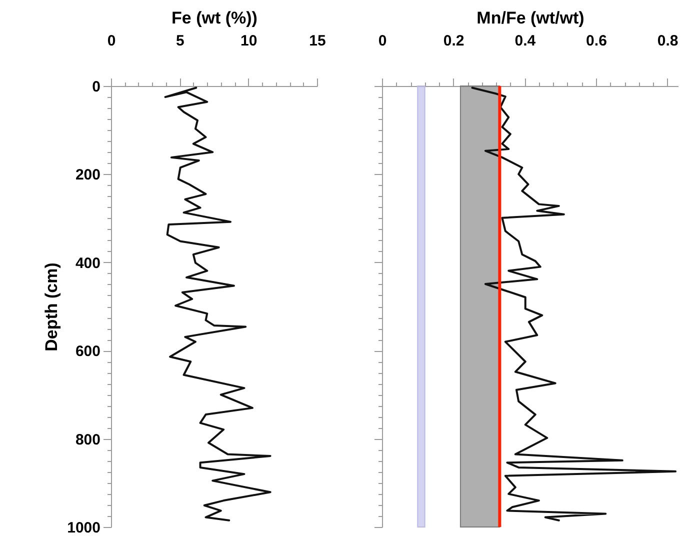 Image resolution: width=684 pixels, height=541 pixels. I want to click on y-axis-title: Depth (cm), so click(52, 307).